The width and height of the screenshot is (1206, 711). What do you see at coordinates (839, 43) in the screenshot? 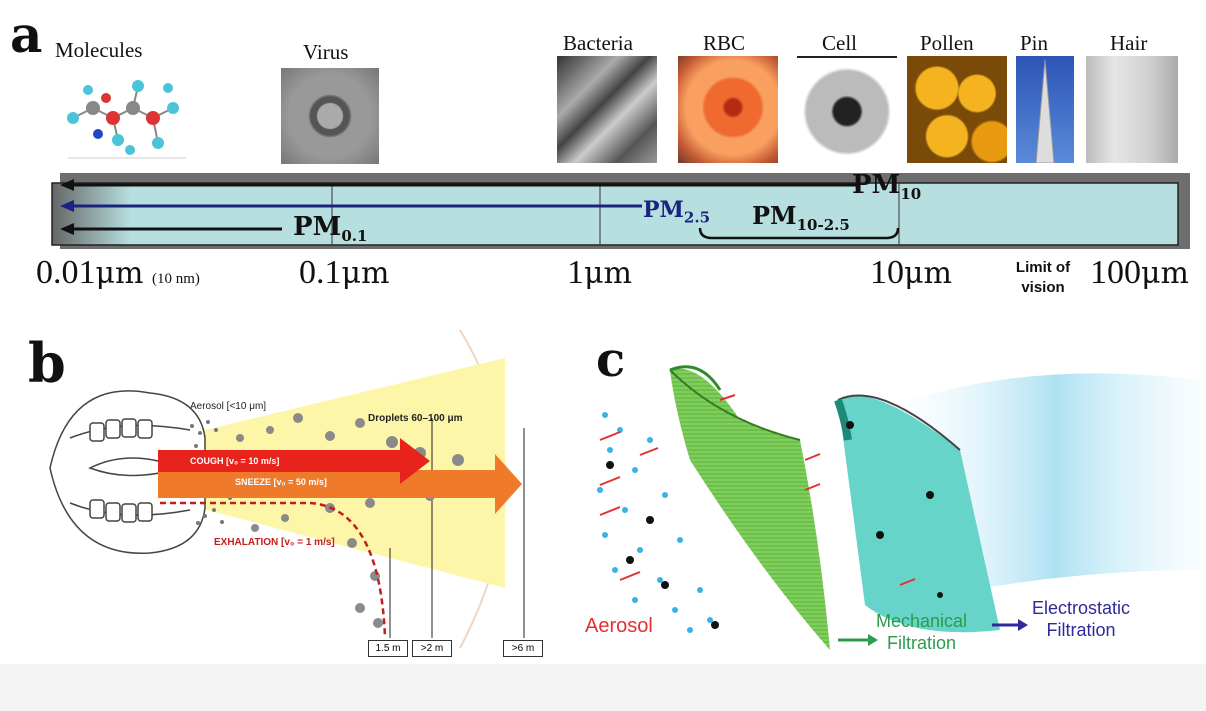
I see `label-cell: Cell` at bounding box center [839, 43].